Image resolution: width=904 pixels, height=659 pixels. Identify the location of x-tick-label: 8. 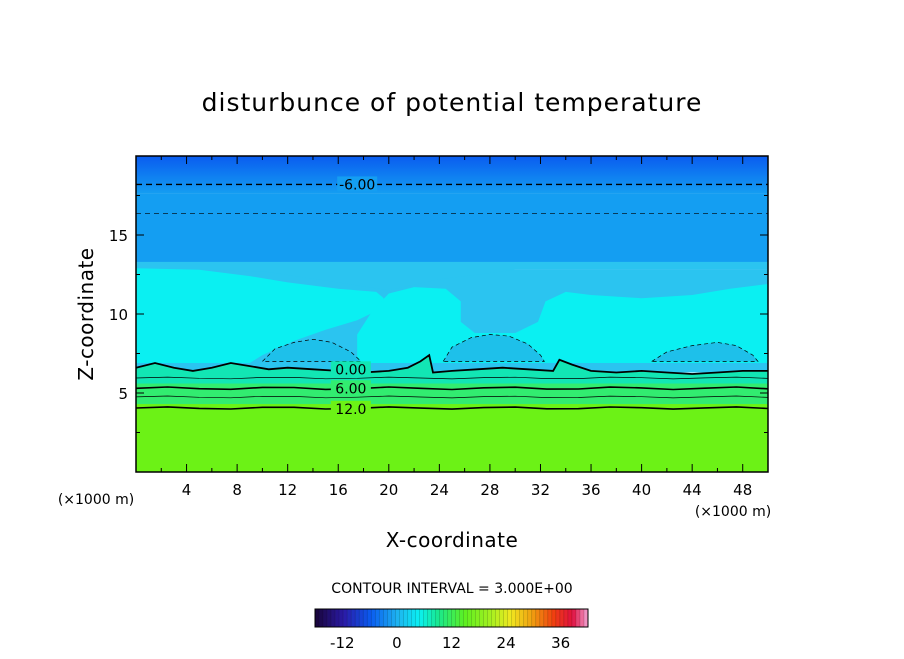
(237, 490).